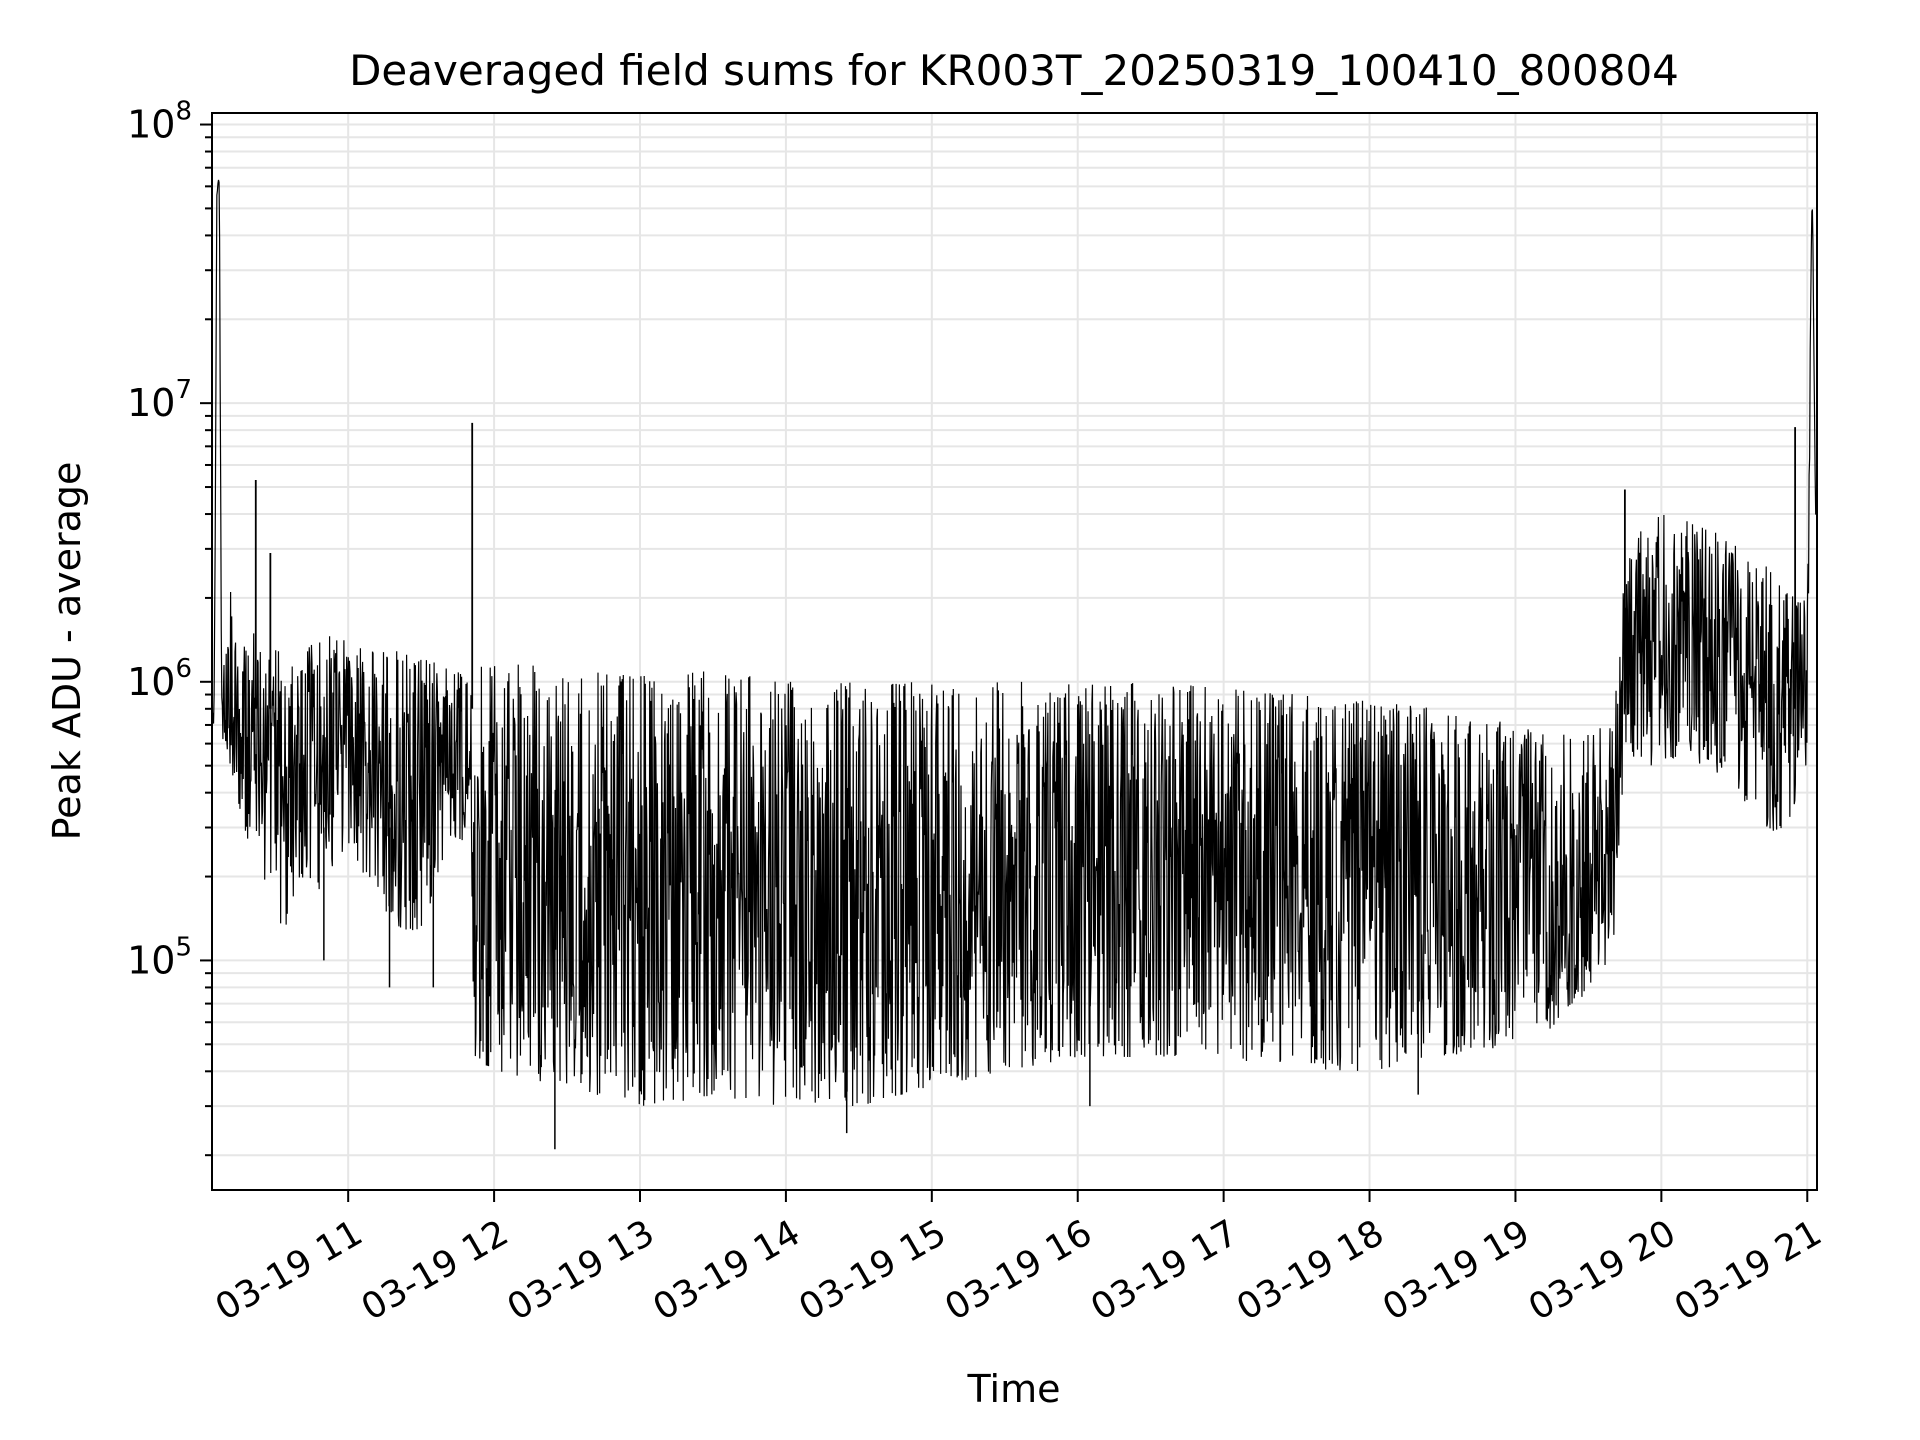 Image resolution: width=1920 pixels, height=1440 pixels. I want to click on y-tick-label: 10⁶, so click(159, 679).